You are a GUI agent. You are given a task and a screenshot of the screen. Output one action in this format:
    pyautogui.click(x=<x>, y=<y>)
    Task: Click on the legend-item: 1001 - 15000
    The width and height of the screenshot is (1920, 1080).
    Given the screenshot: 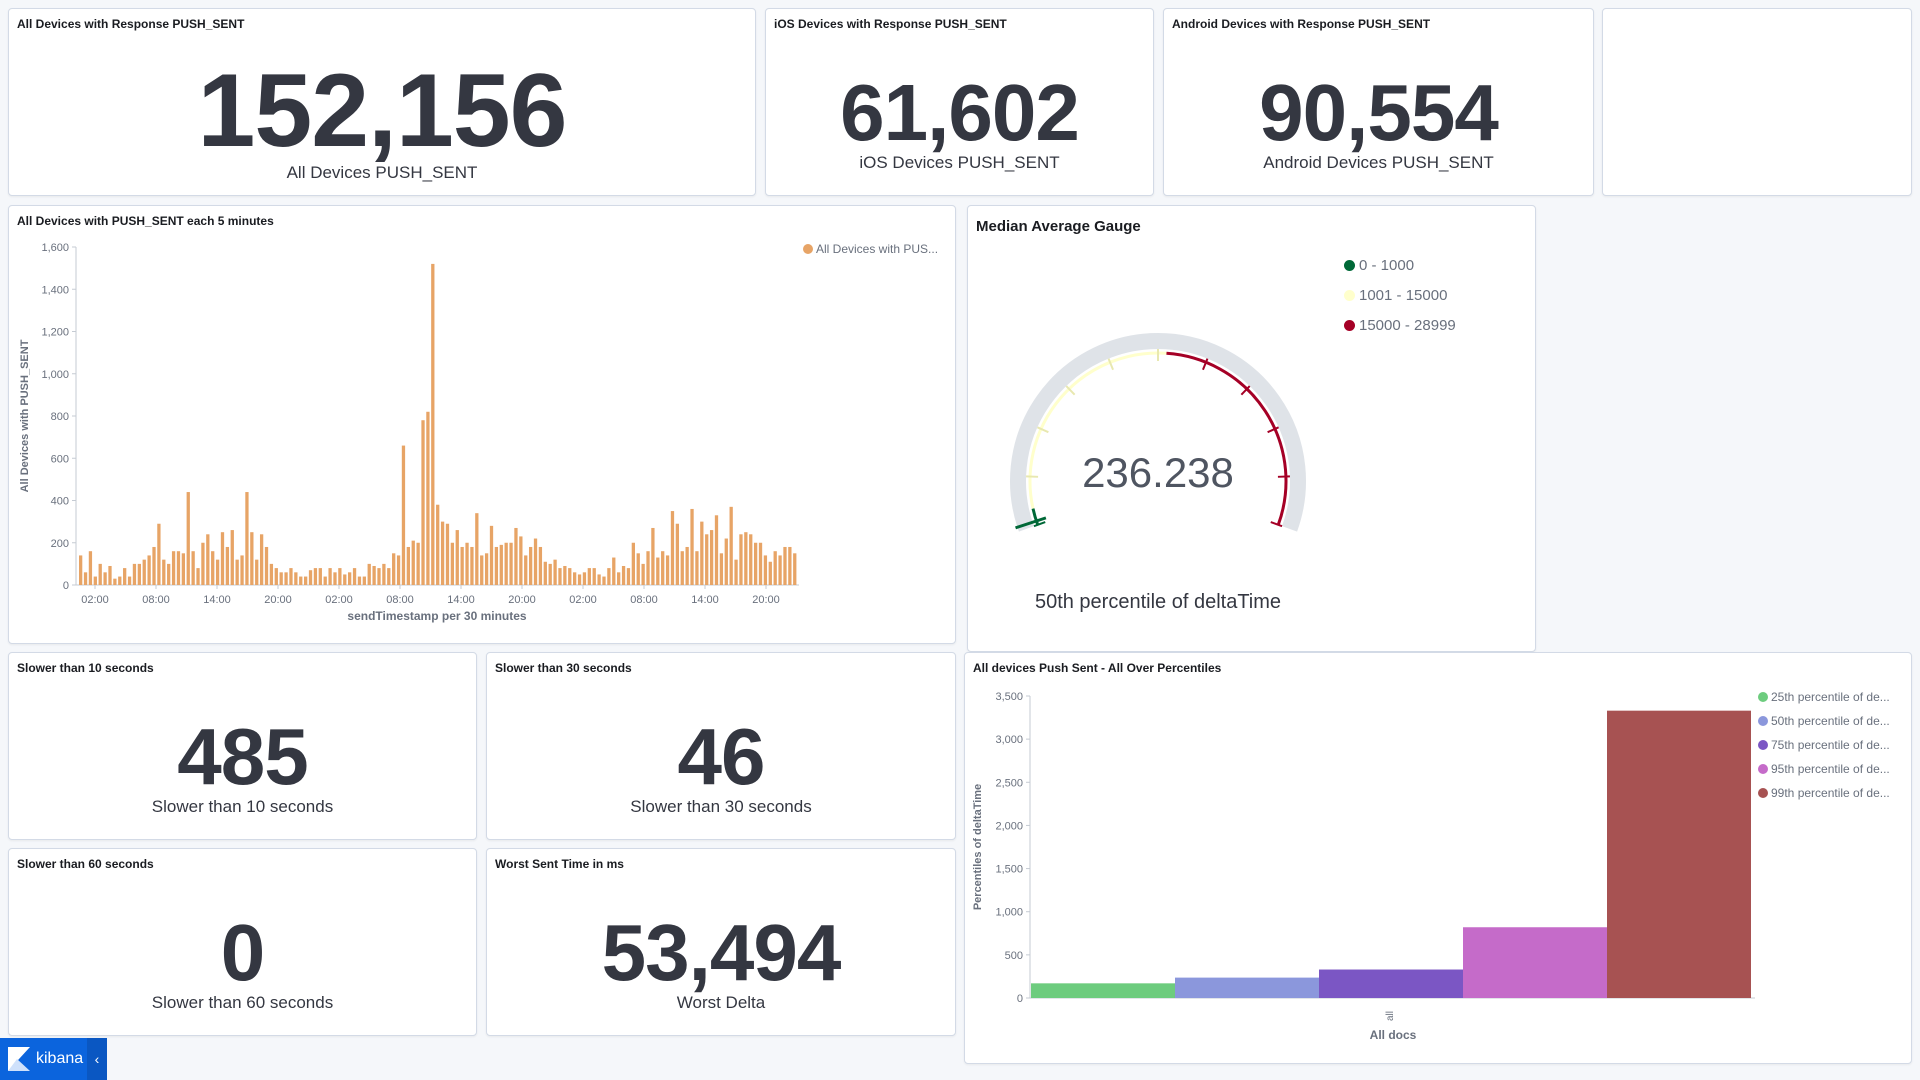 What is the action you would take?
    pyautogui.click(x=1400, y=295)
    